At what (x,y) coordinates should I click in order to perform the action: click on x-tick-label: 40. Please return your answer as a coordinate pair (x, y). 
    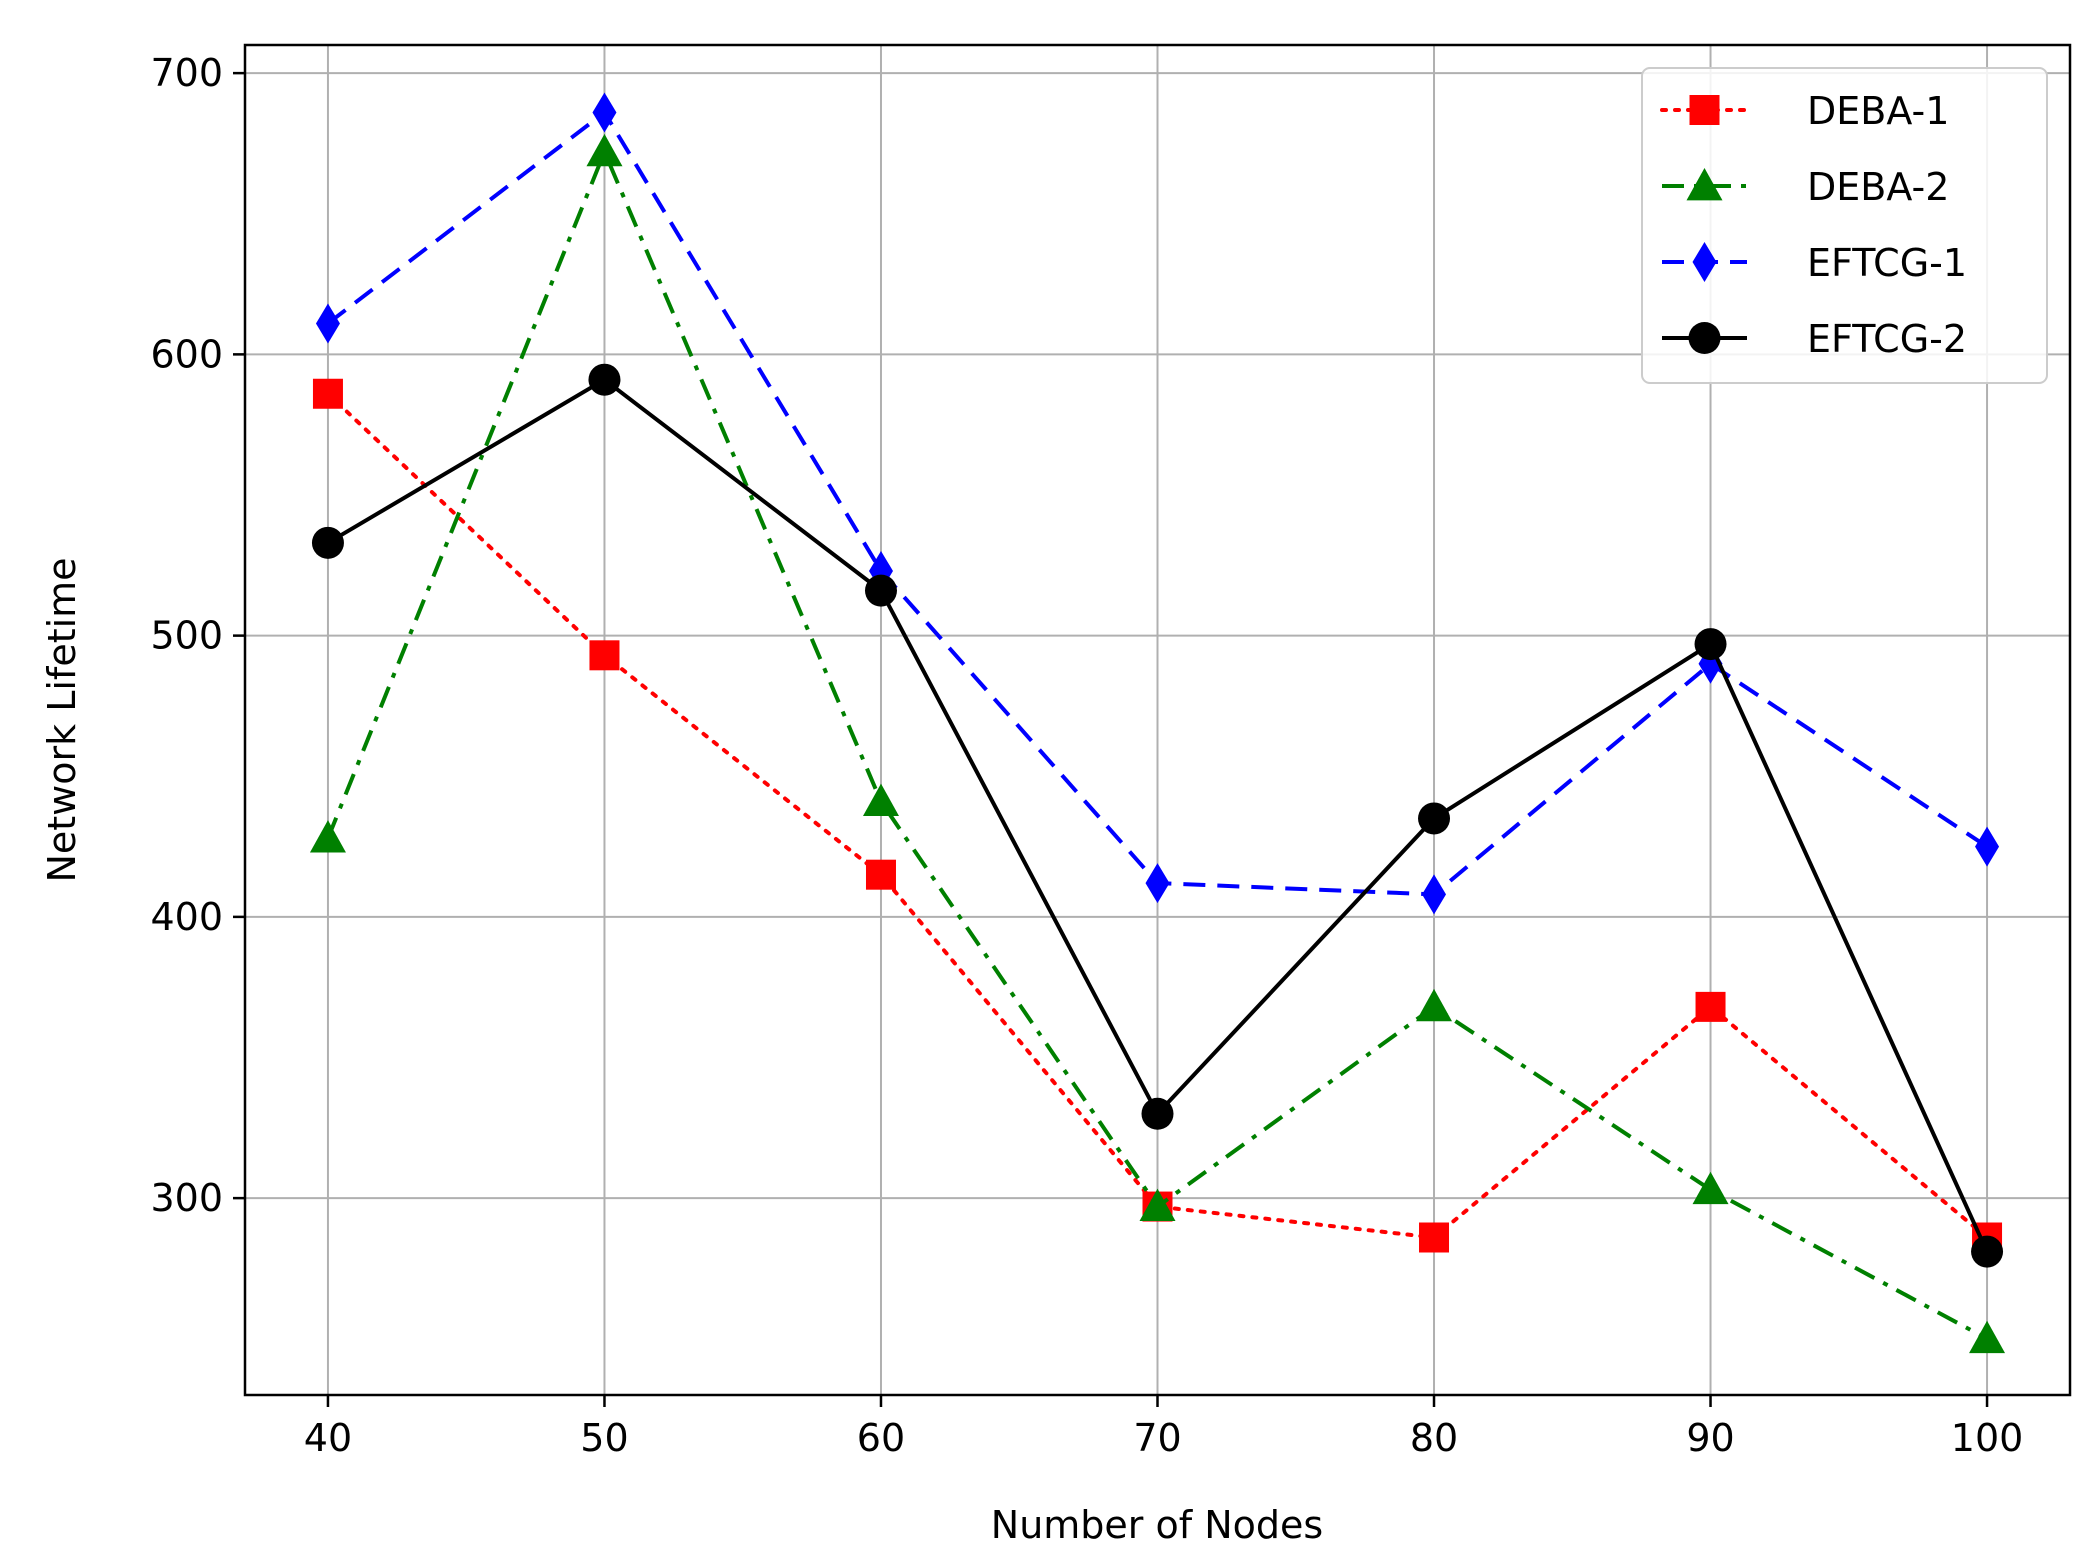
    Looking at the image, I should click on (328, 1438).